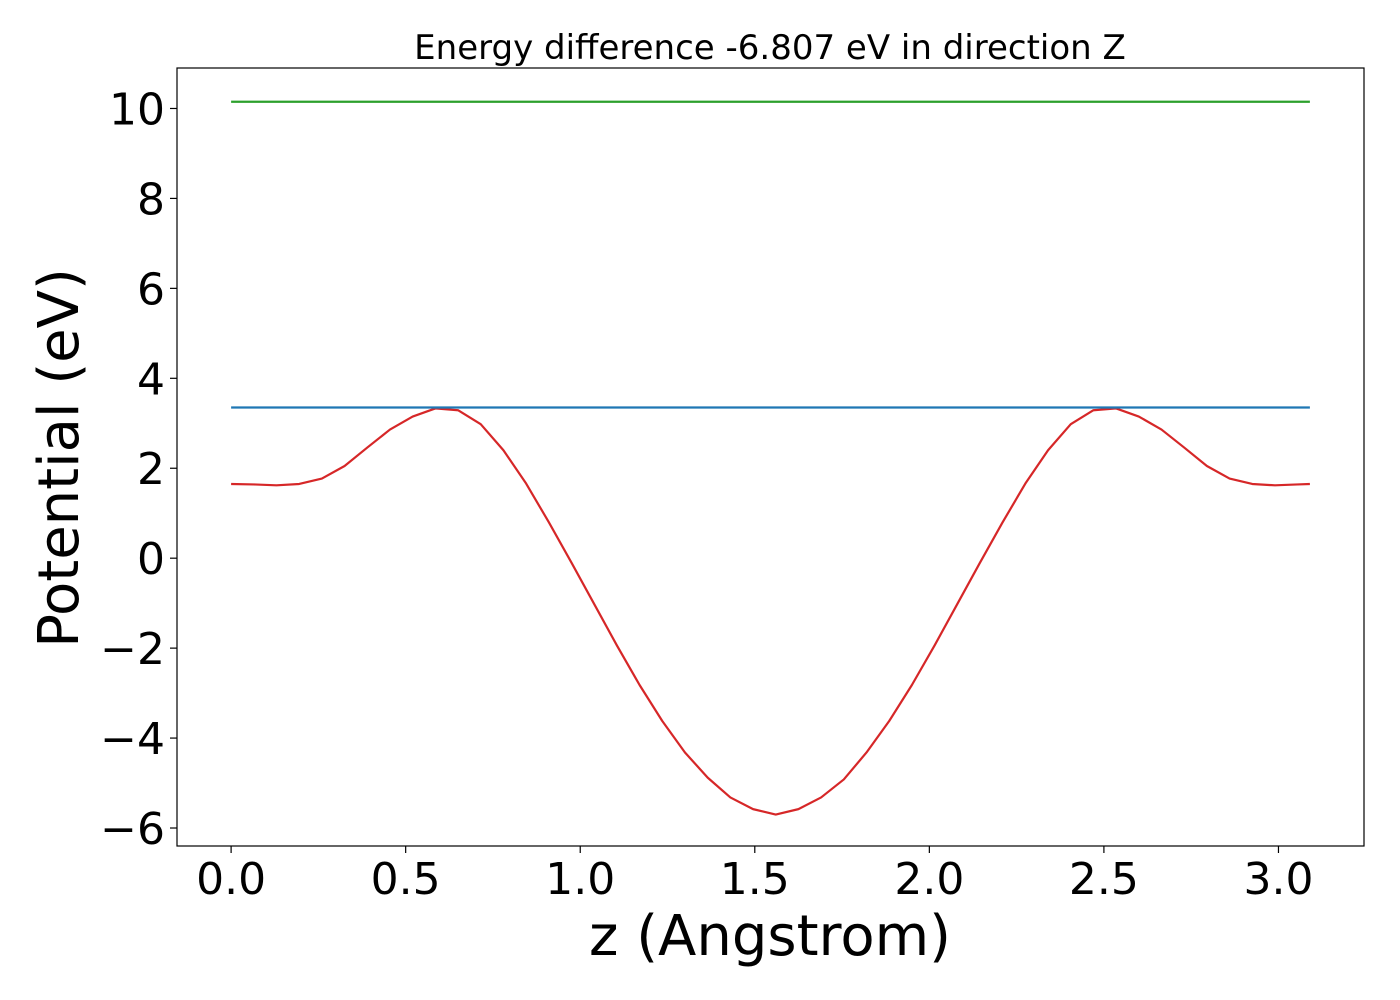 The height and width of the screenshot is (1000, 1400). What do you see at coordinates (132, 739) in the screenshot?
I see `y-tick-label: −4` at bounding box center [132, 739].